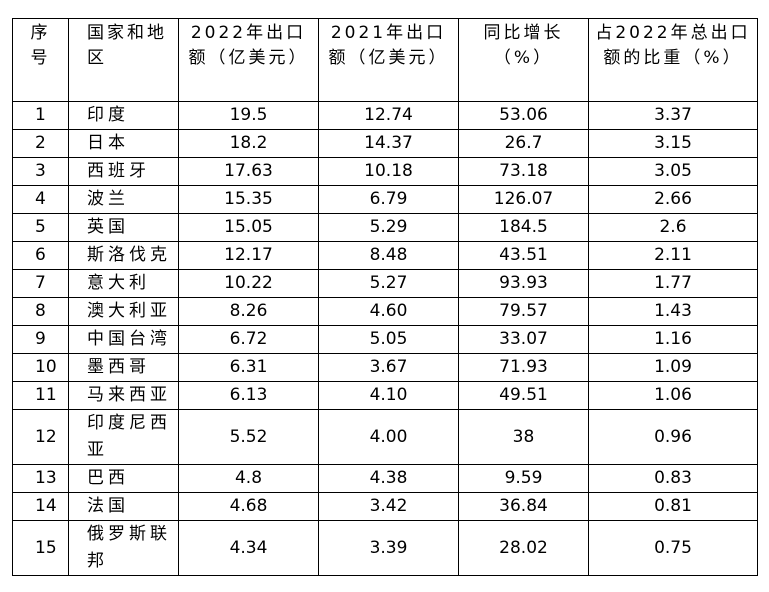 This screenshot has width=769, height=592. What do you see at coordinates (673, 478) in the screenshot?
I see `cell: 0.83` at bounding box center [673, 478].